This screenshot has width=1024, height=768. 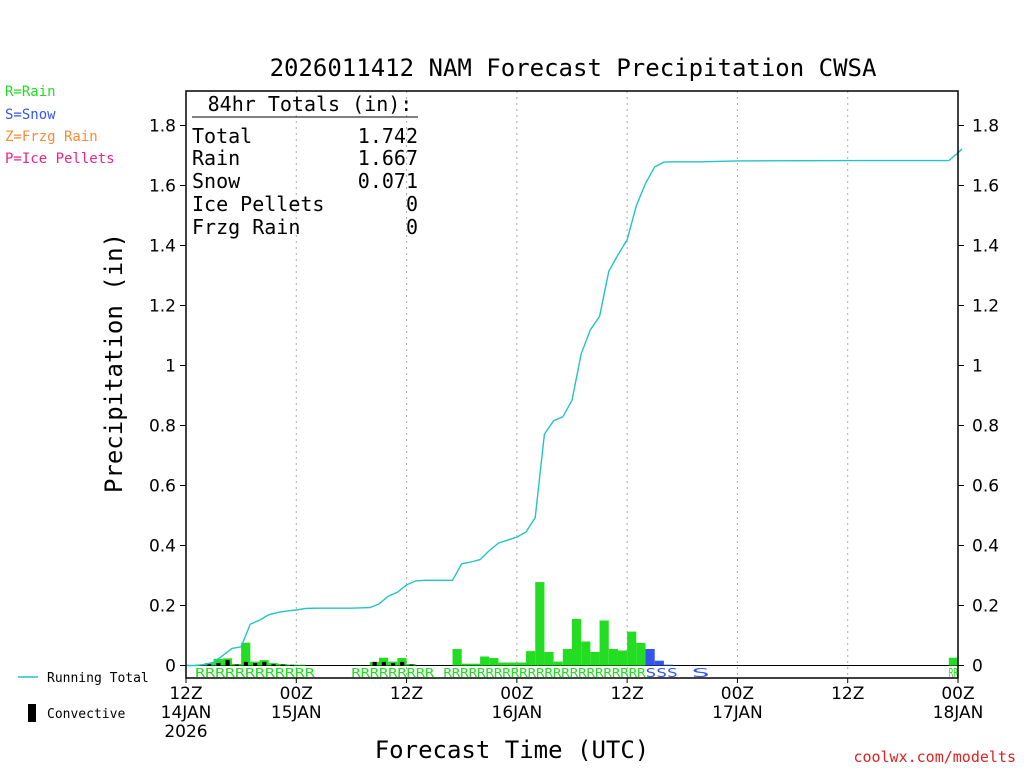 What do you see at coordinates (985, 187) in the screenshot?
I see `y-tick-label-right: 1.6` at bounding box center [985, 187].